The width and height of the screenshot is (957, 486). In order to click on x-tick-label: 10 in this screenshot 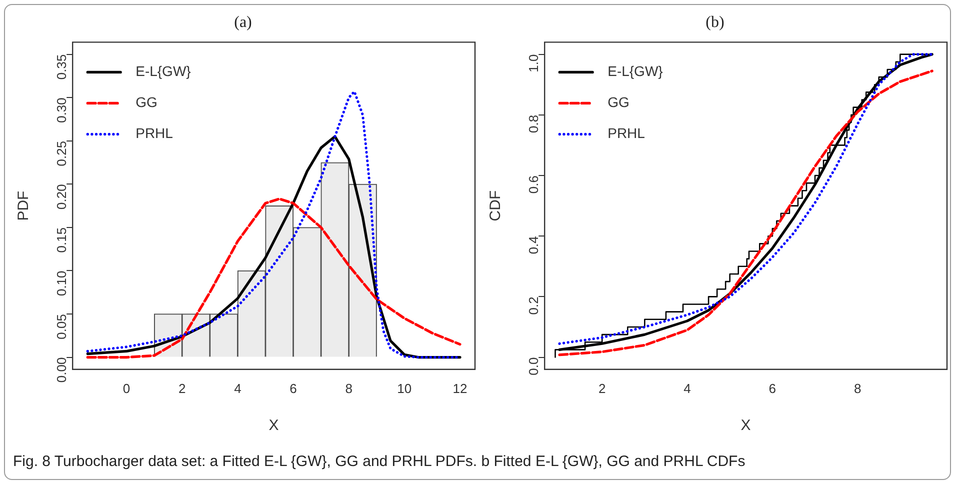, I will do `click(404, 388)`.